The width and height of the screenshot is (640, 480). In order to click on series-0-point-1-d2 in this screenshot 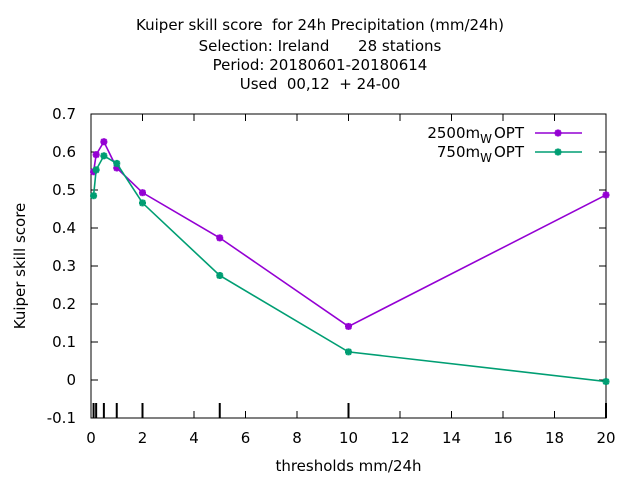, I will do `click(96, 154)`.